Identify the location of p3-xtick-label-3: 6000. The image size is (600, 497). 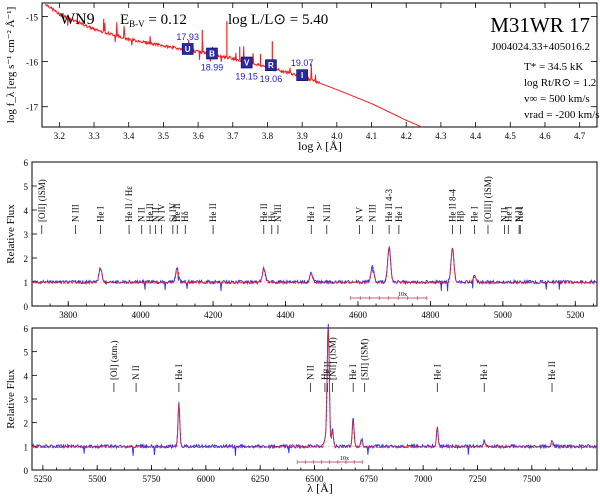
(206, 479).